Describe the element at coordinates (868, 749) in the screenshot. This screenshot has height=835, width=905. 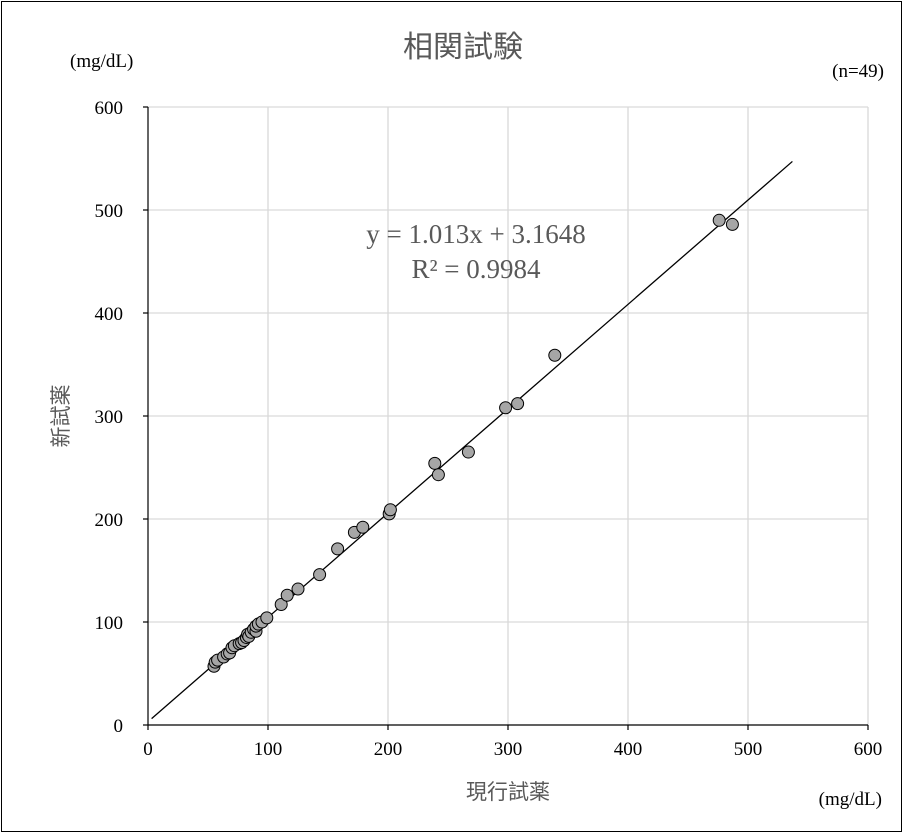
I see `x-tick-label-600: 600` at that location.